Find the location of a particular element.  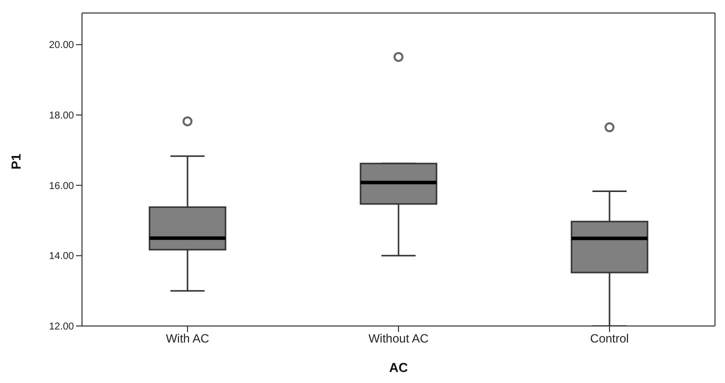

x-tick-label: Control is located at coordinates (609, 339).